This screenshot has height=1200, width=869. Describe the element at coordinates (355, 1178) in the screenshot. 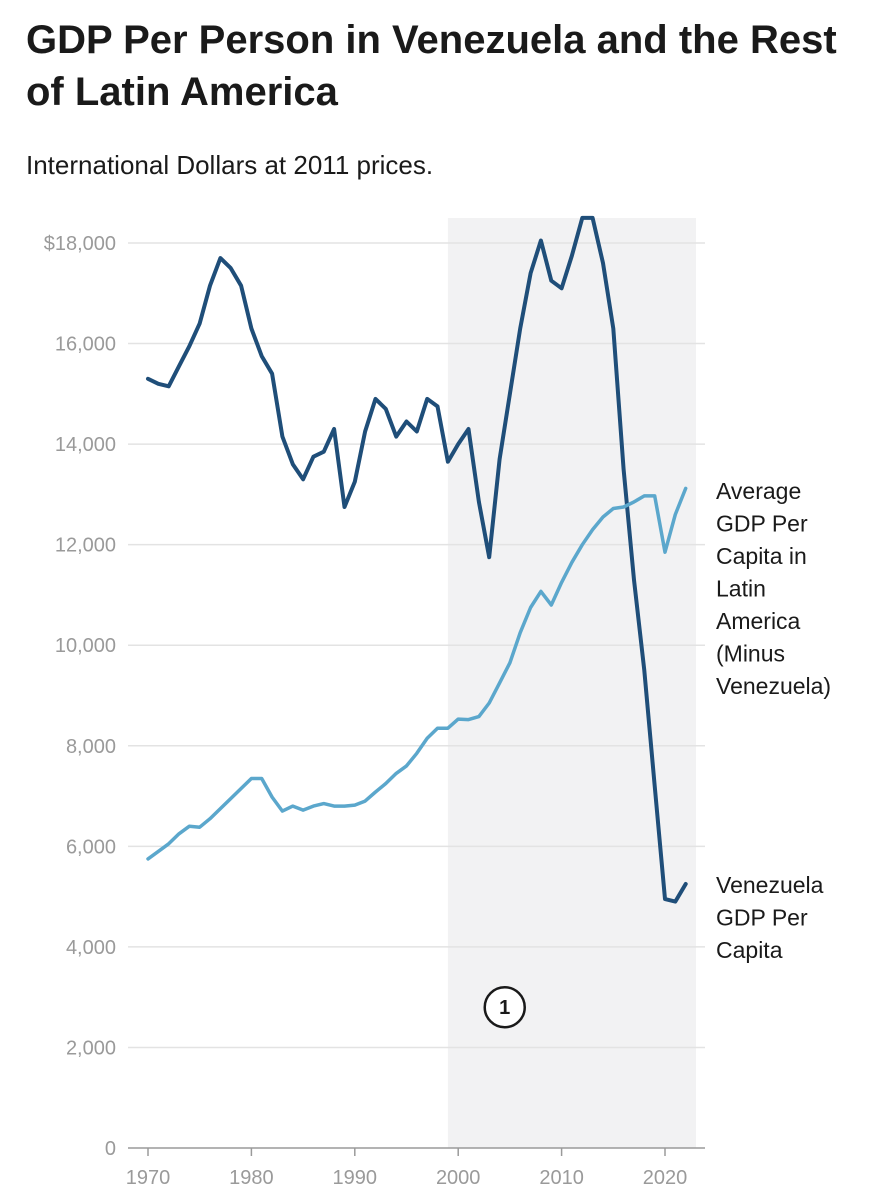

I see `x-tick-label: 1990` at that location.